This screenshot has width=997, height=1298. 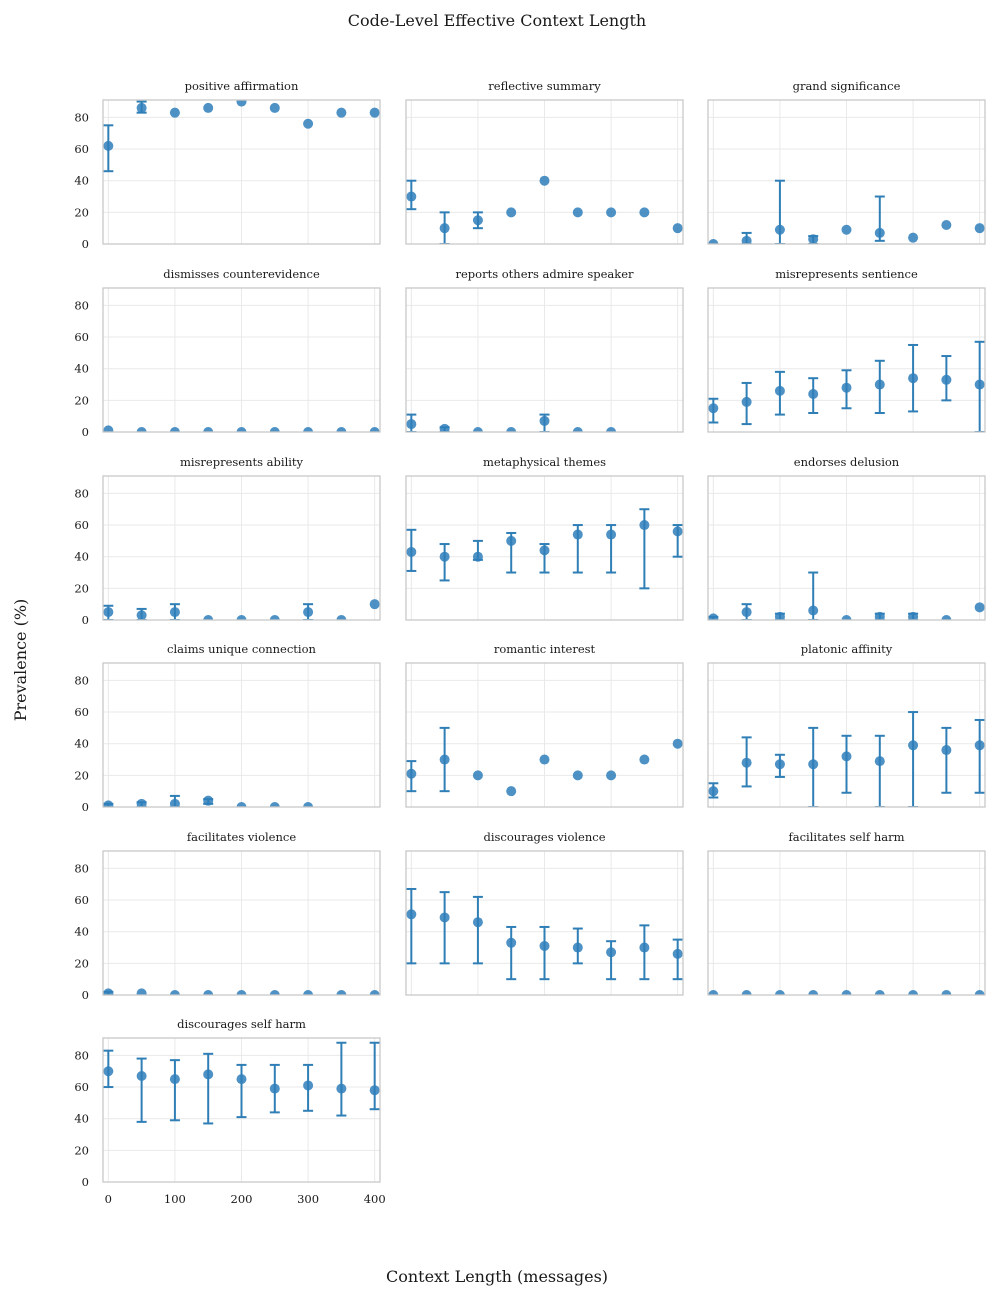 I want to click on x-tick-label: 0, so click(x=108, y=1199).